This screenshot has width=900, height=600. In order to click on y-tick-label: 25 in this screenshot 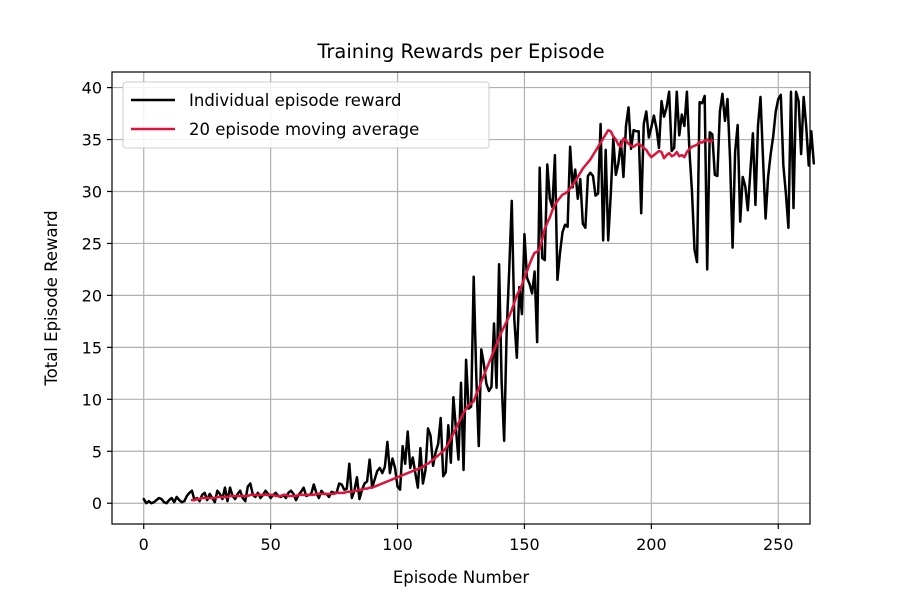, I will do `click(92, 243)`.